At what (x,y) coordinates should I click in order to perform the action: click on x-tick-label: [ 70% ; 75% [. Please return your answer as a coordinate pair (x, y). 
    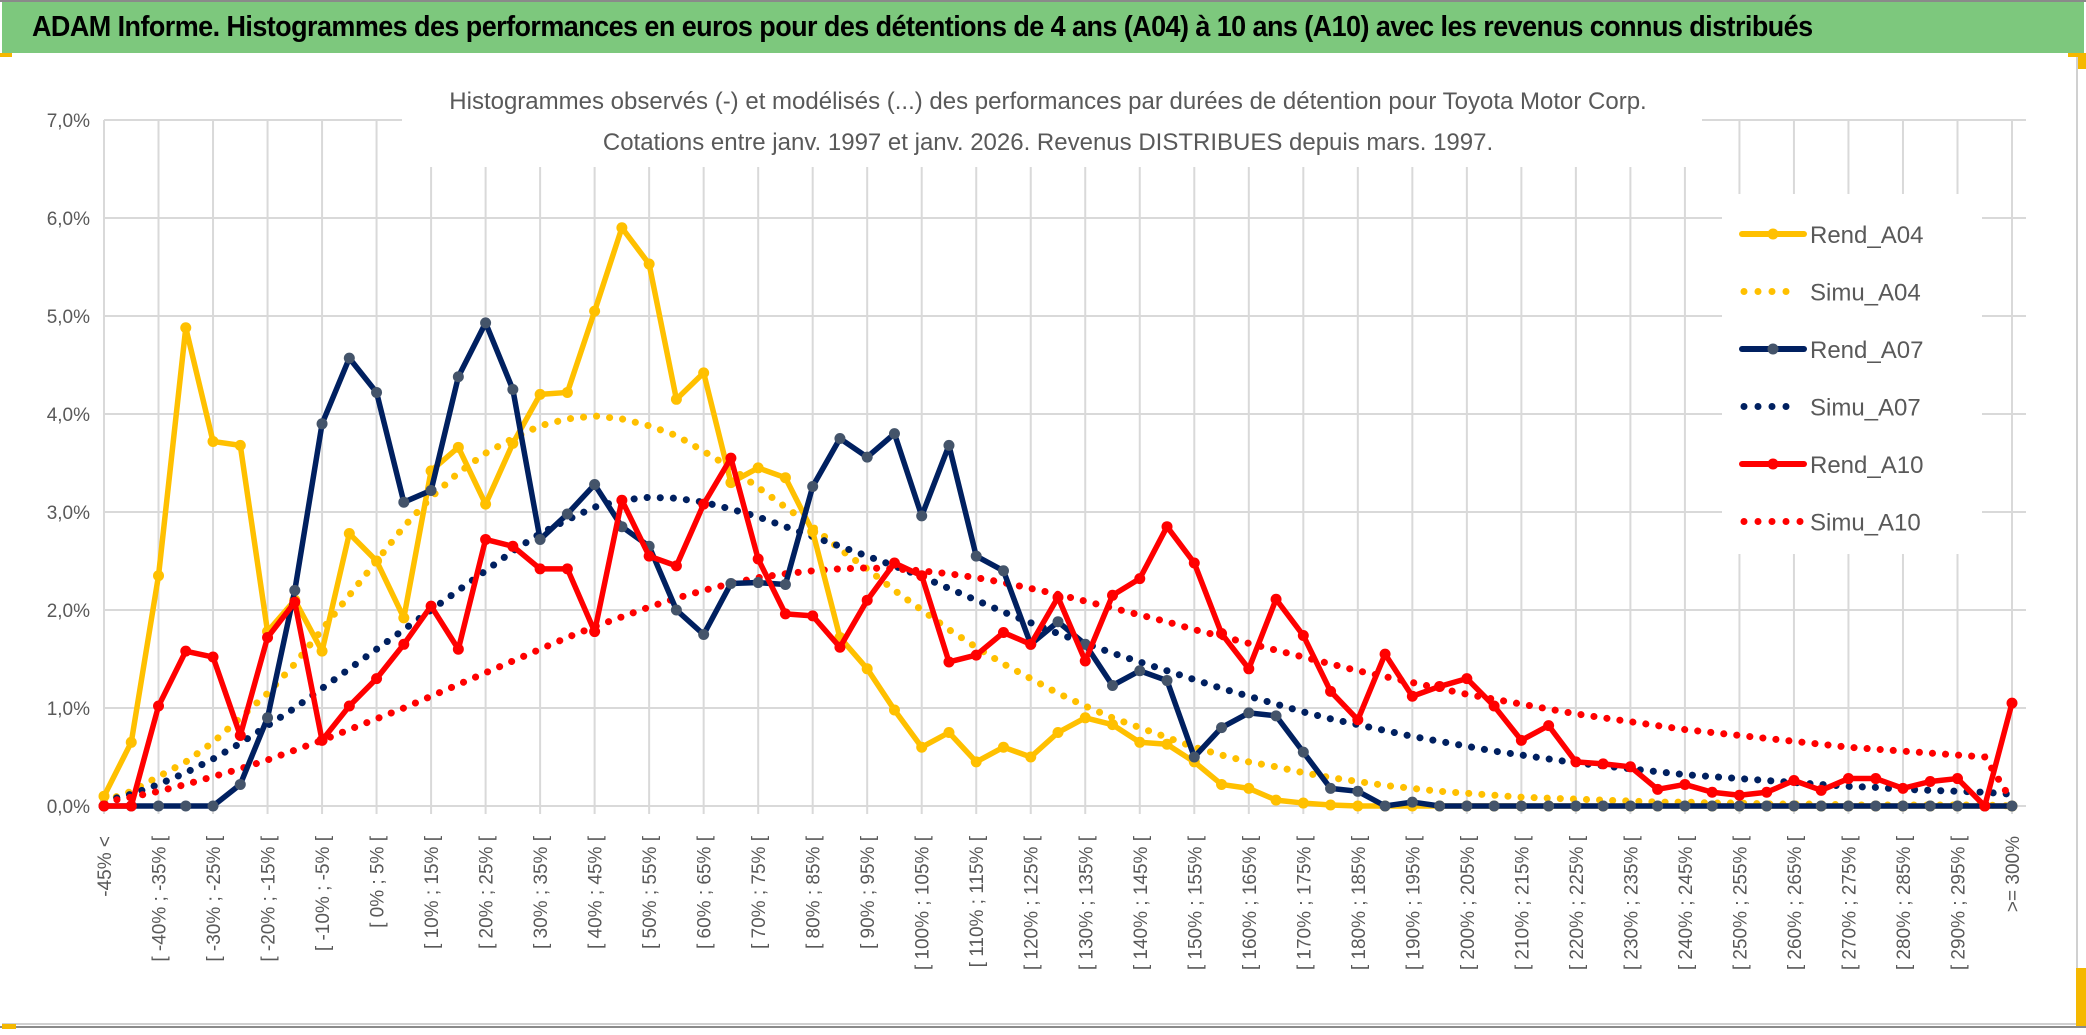
    Looking at the image, I should click on (759, 892).